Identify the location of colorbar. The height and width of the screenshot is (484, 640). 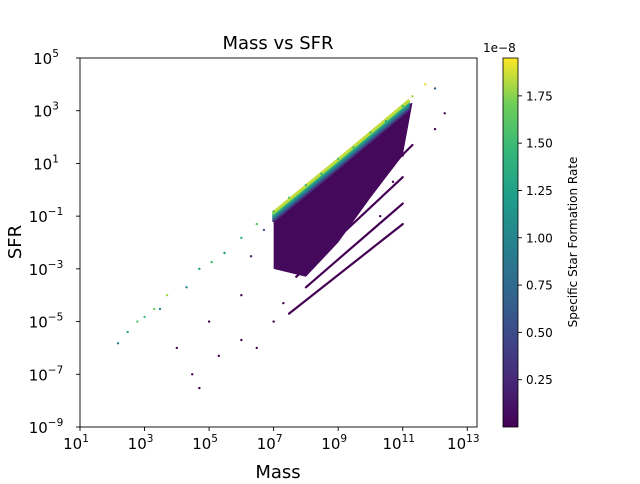
(510, 242).